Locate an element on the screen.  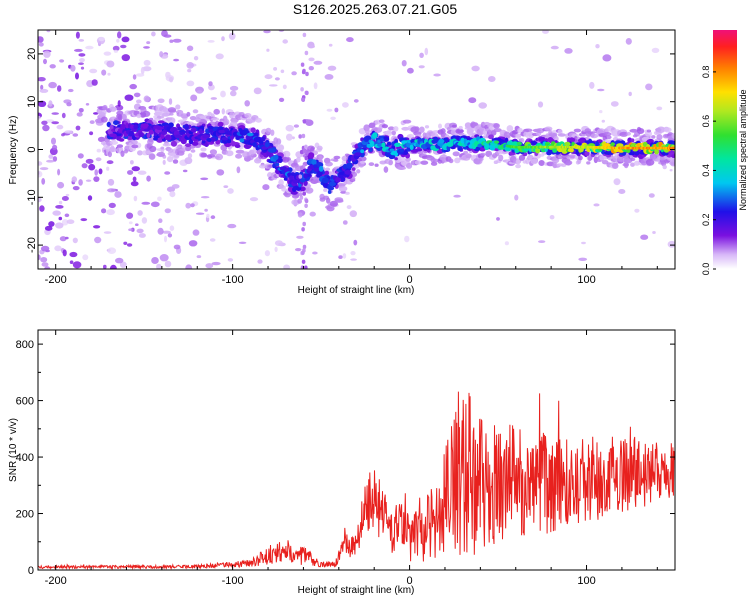
snr-ytick-label: 800 is located at coordinates (25, 345).